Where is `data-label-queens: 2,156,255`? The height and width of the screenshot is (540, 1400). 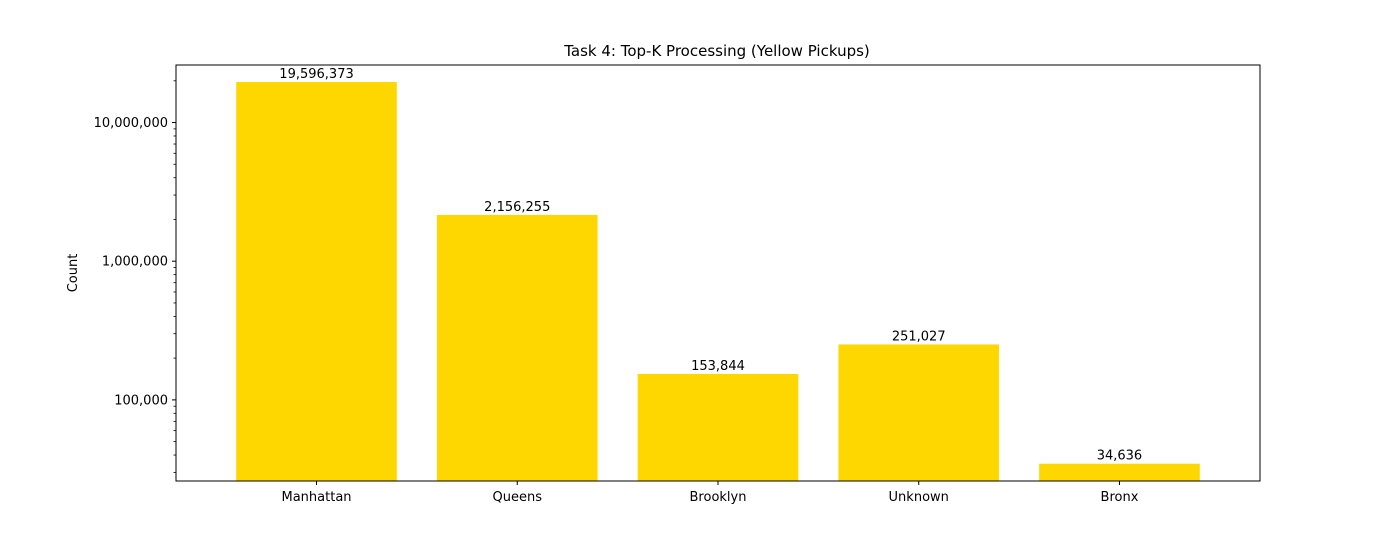 data-label-queens: 2,156,255 is located at coordinates (517, 207).